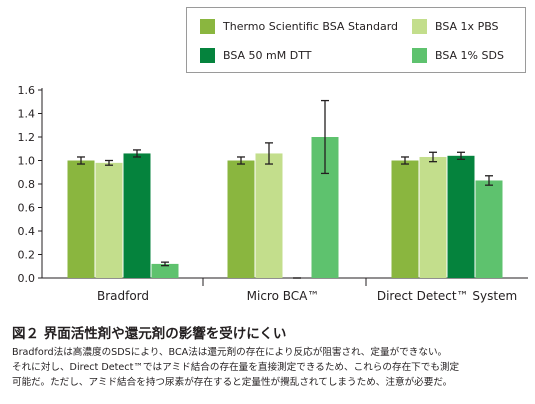 Image resolution: width=535 pixels, height=404 pixels. I want to click on x-category-label: Micro BCA™, so click(283, 296).